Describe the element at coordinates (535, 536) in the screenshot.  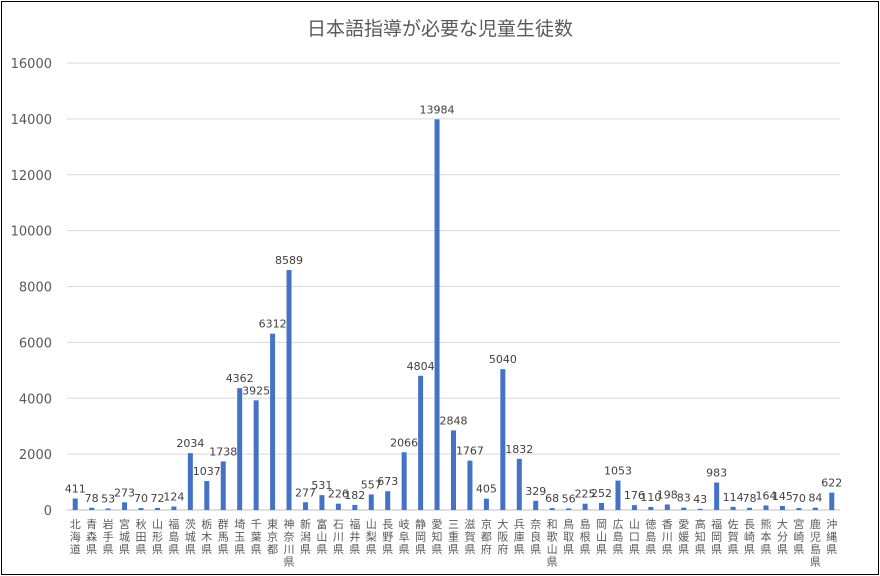
I see `x-tick-label: 奈良県` at that location.